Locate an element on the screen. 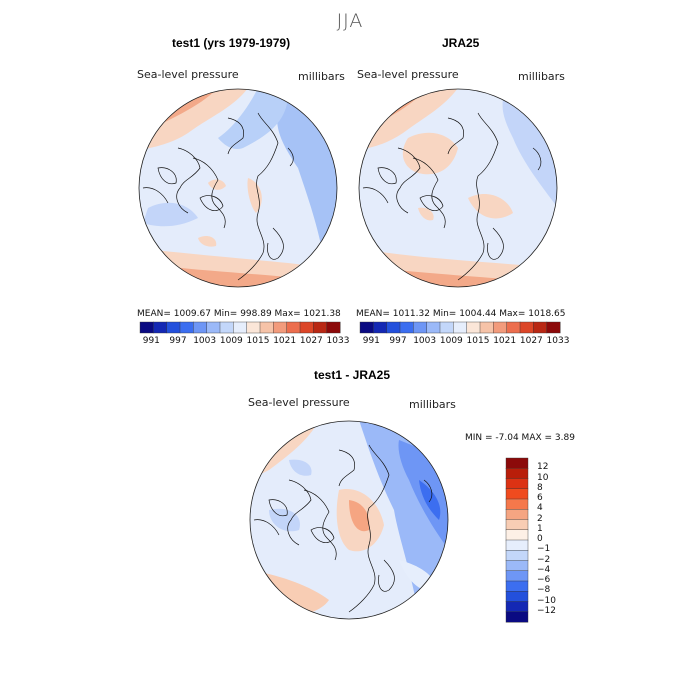 The image size is (700, 700). colorbar-tick-label: −6 is located at coordinates (544, 580).